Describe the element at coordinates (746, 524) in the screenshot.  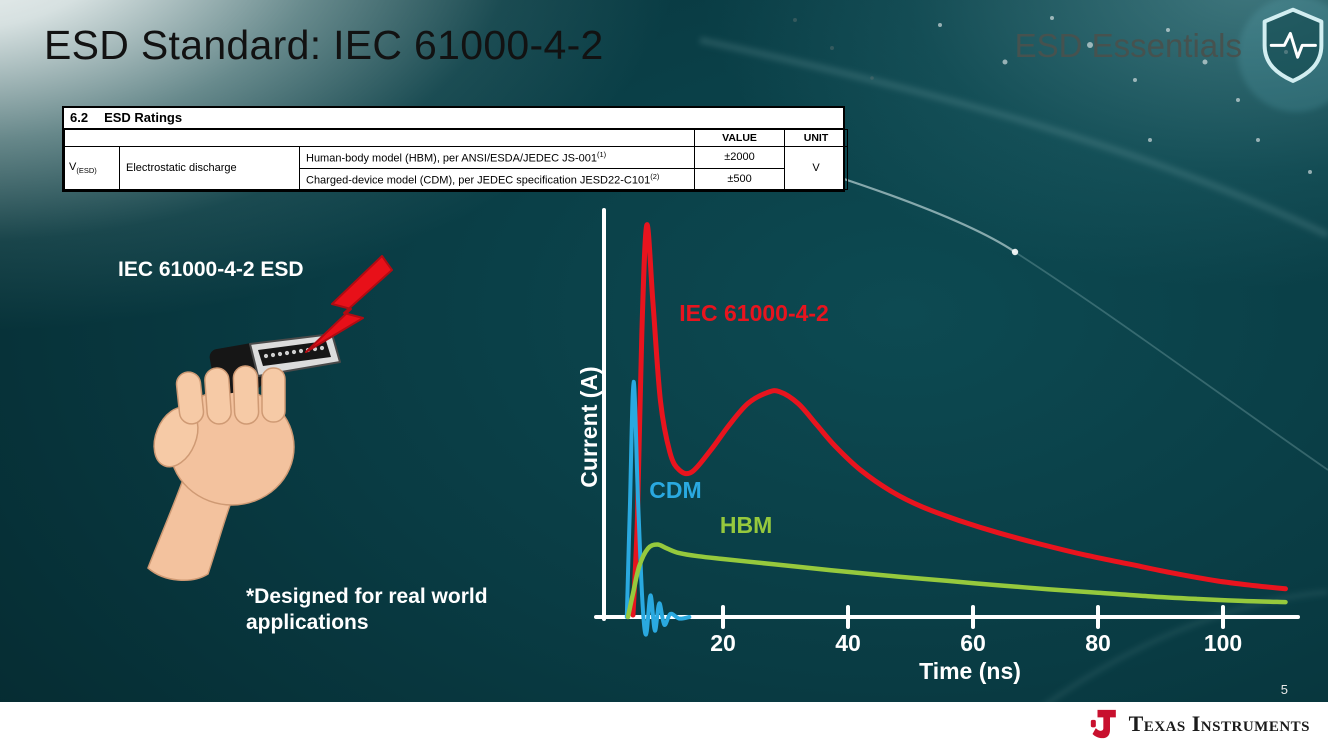
I see `curve-label-hbm: HBM` at that location.